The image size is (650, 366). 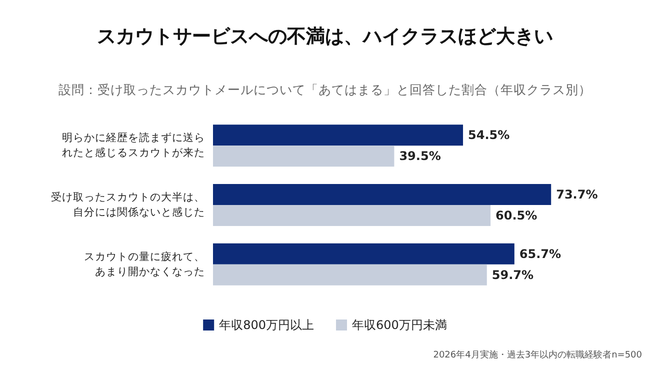 What do you see at coordinates (399, 325) in the screenshot?
I see `legend-label: 年収600万円未満` at bounding box center [399, 325].